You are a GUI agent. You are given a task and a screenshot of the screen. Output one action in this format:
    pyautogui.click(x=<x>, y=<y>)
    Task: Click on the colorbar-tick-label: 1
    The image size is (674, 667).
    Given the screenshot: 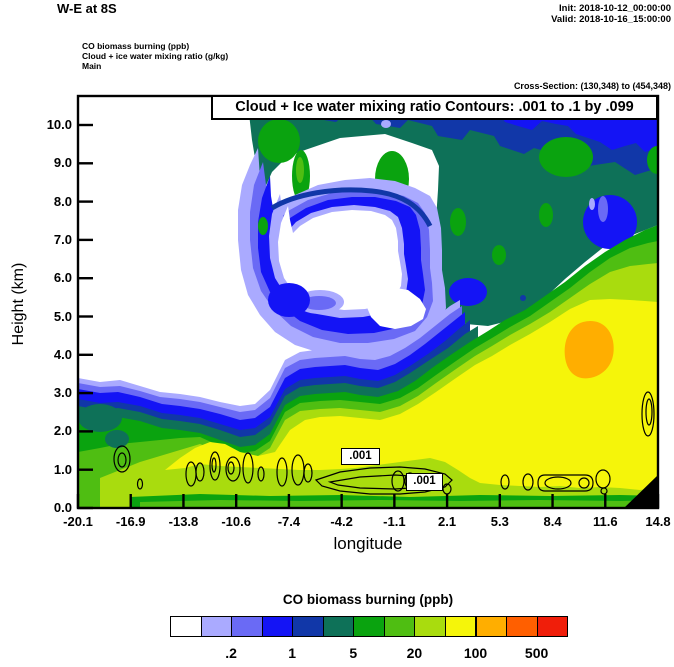 What is the action you would take?
    pyautogui.click(x=292, y=653)
    